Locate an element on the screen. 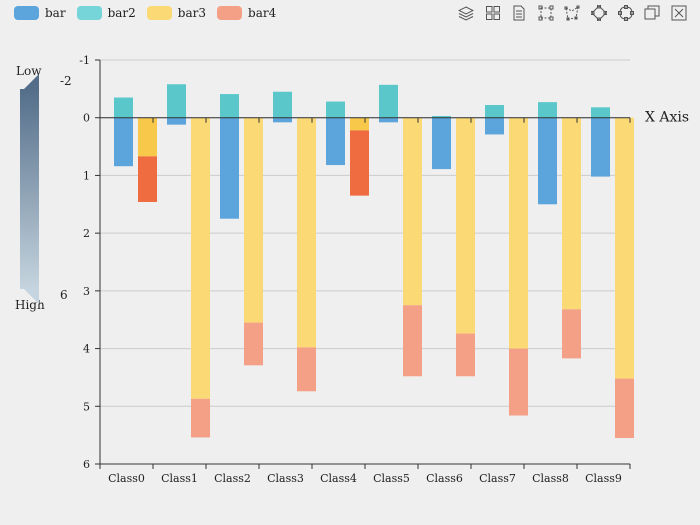 This screenshot has width=700, height=525. bar-bar3-Class7 is located at coordinates (518, 233).